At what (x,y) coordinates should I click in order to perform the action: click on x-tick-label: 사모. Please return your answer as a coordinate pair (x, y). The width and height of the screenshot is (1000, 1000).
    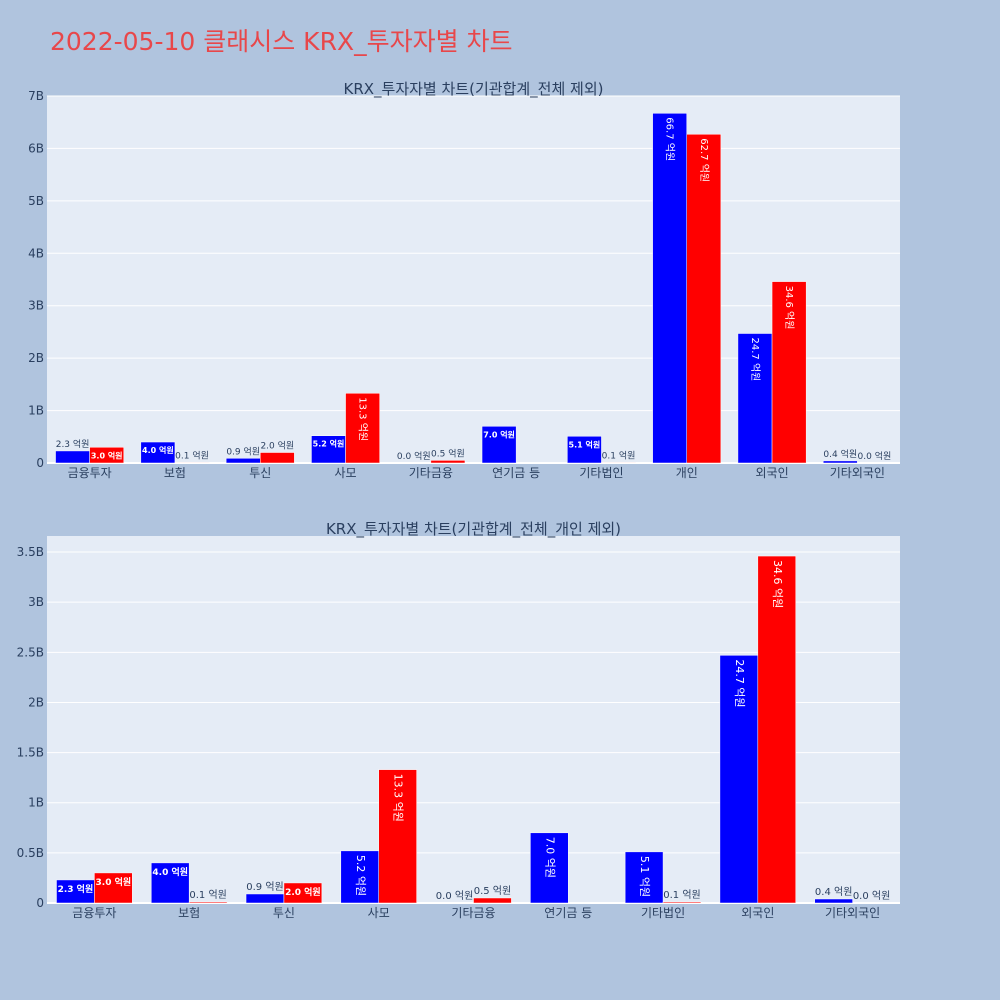
    Looking at the image, I should click on (346, 473).